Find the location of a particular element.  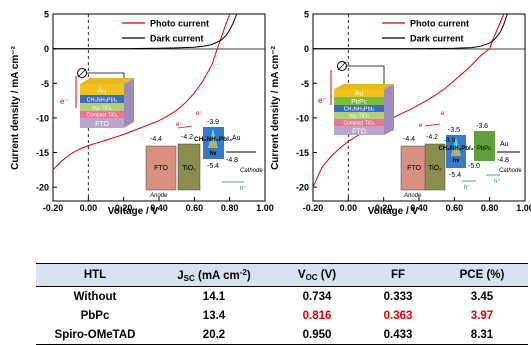

cell-pce: 3.97 is located at coordinates (482, 315).